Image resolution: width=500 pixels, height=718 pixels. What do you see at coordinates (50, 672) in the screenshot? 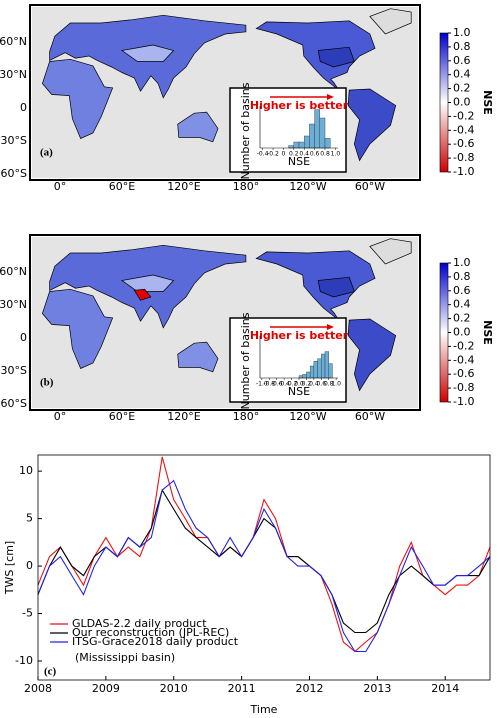
I see `panel-label: (c)` at bounding box center [50, 672].